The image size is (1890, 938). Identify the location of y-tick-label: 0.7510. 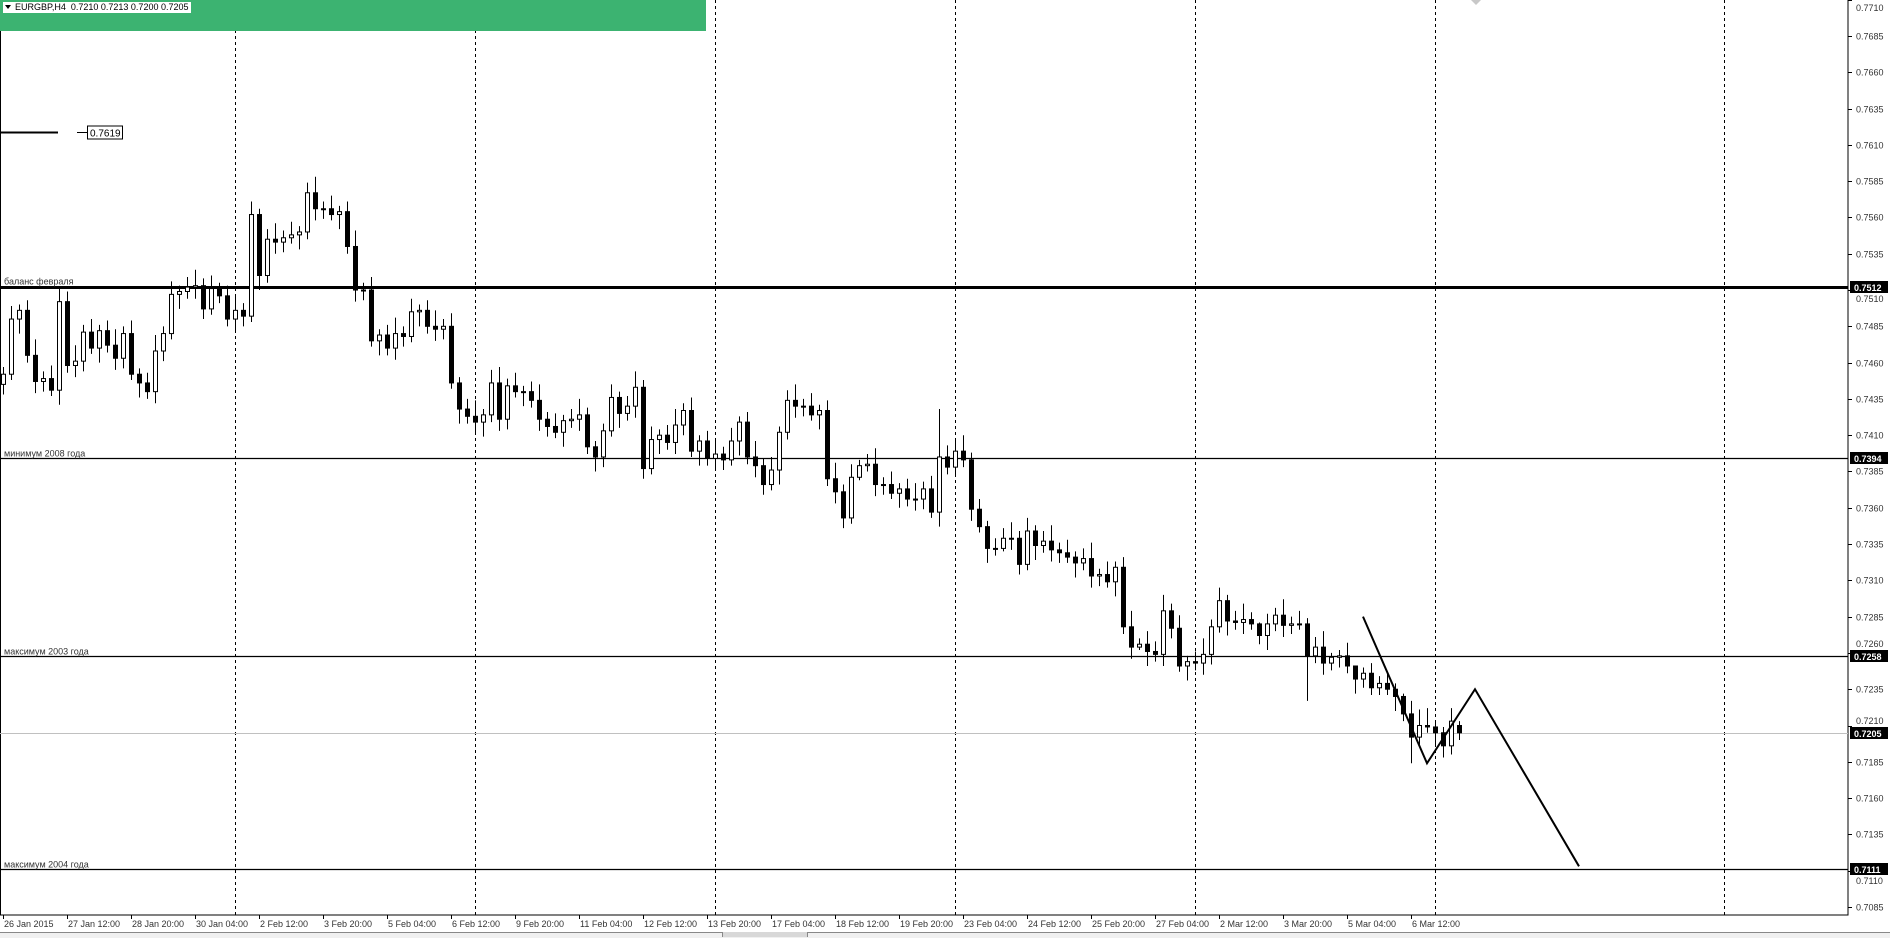
(1870, 299).